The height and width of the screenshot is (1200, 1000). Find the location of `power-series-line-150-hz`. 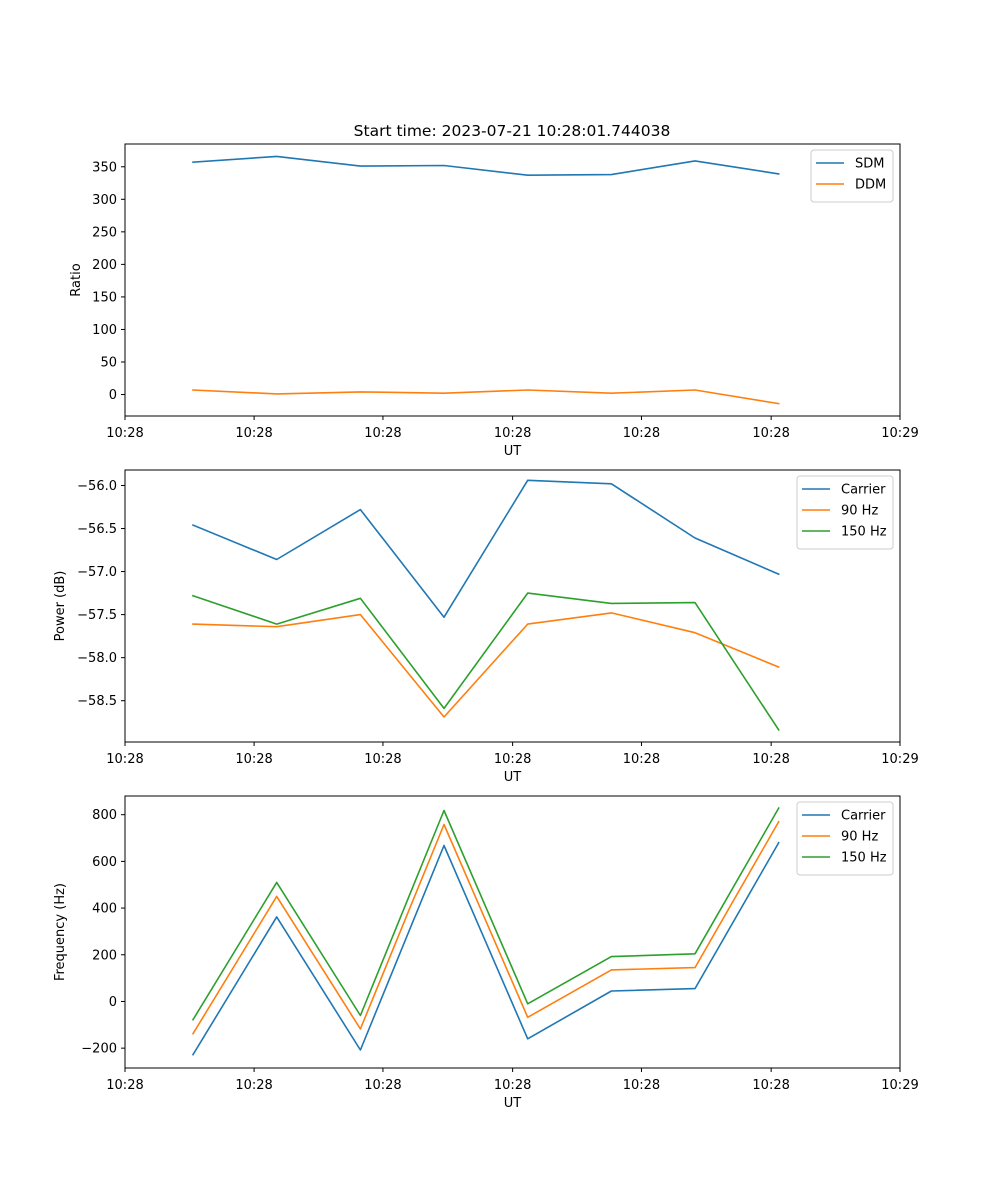

power-series-line-150-hz is located at coordinates (485, 662).